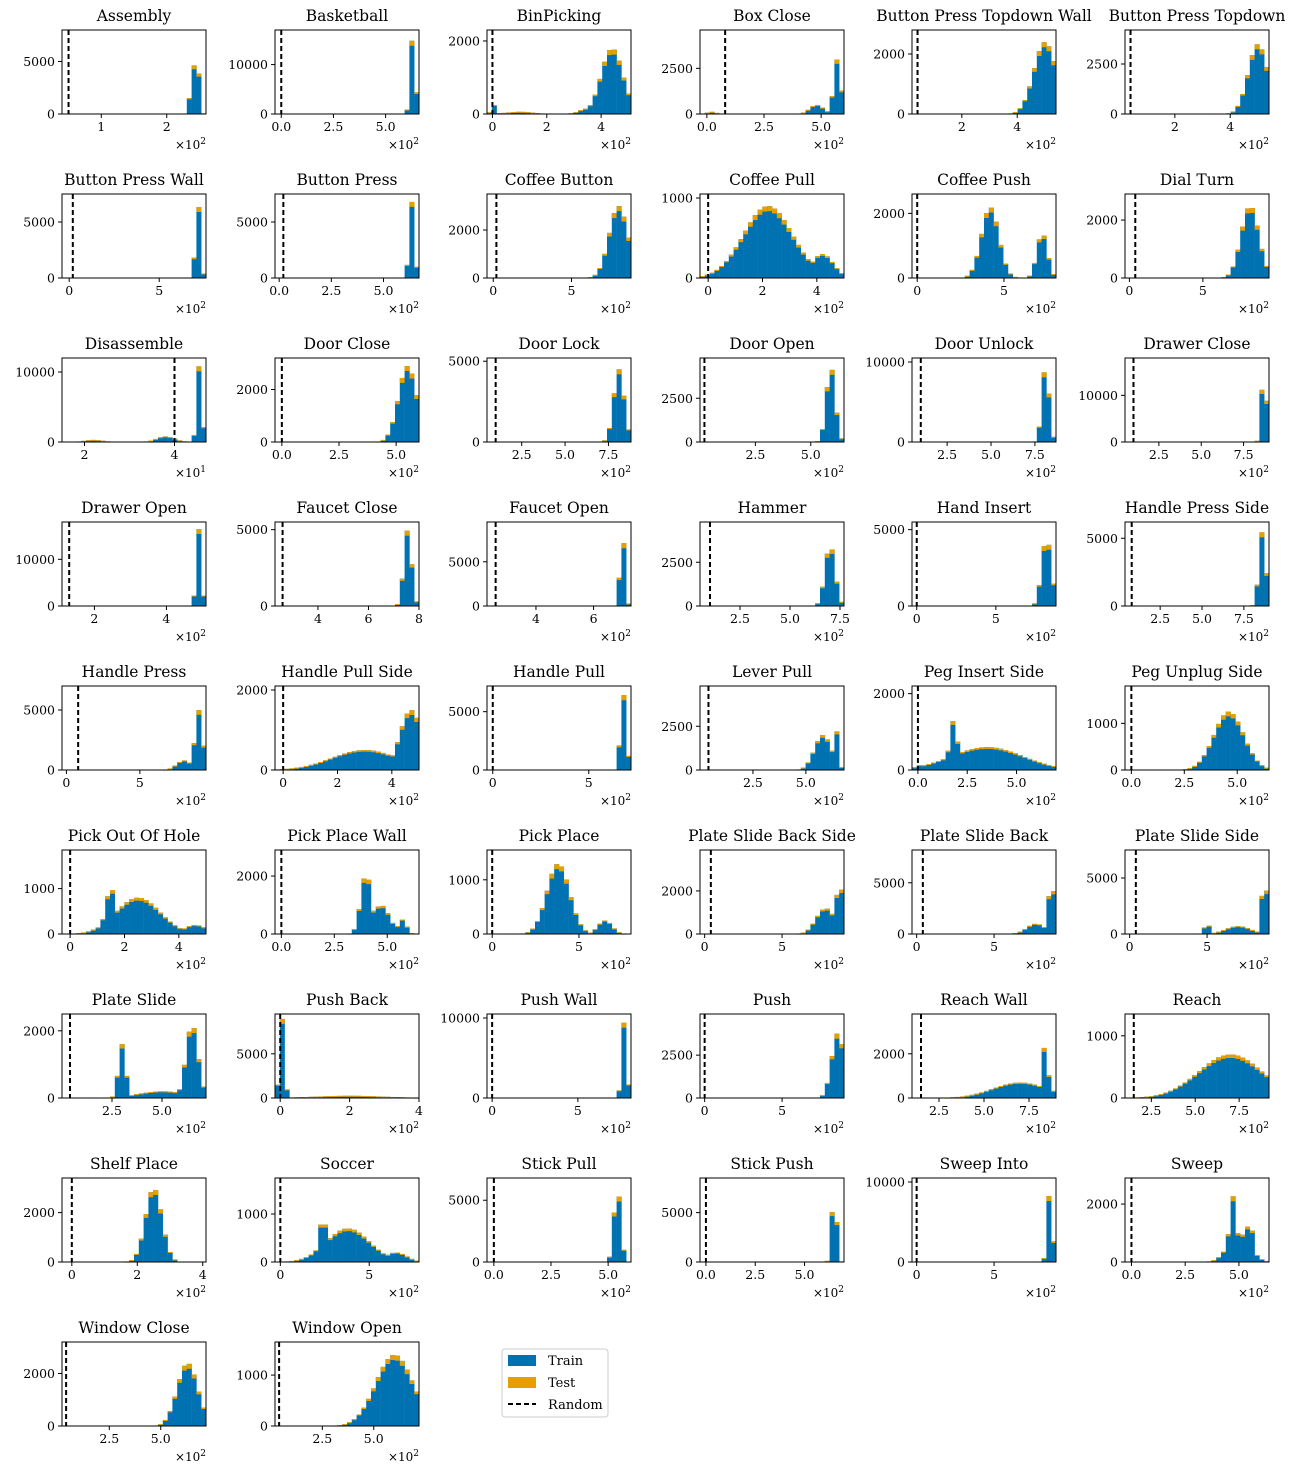 This screenshot has width=1292, height=1468. I want to click on panel-title: Push Wall, so click(558, 1000).